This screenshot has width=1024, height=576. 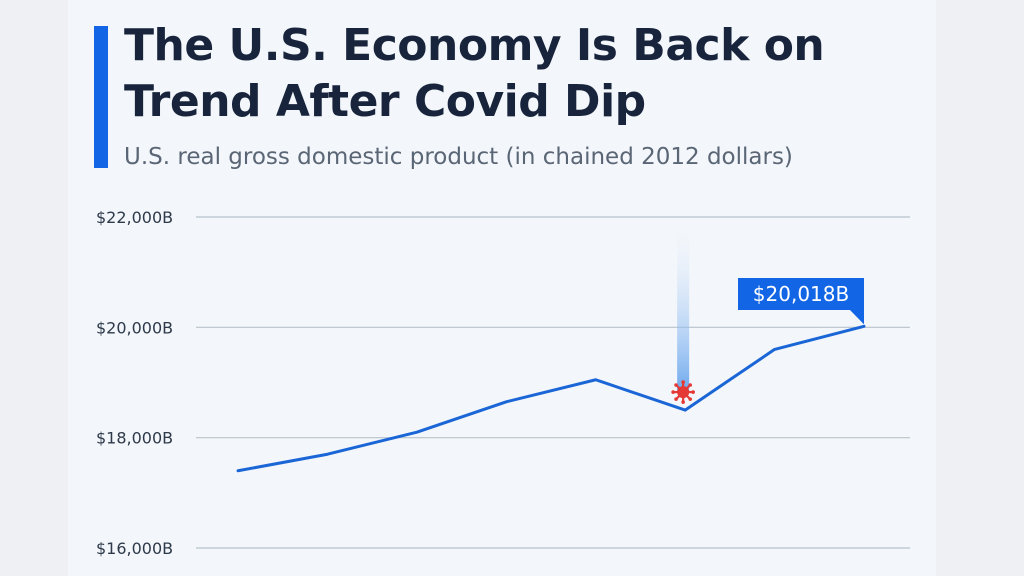 I want to click on accent-bar, so click(x=101, y=97).